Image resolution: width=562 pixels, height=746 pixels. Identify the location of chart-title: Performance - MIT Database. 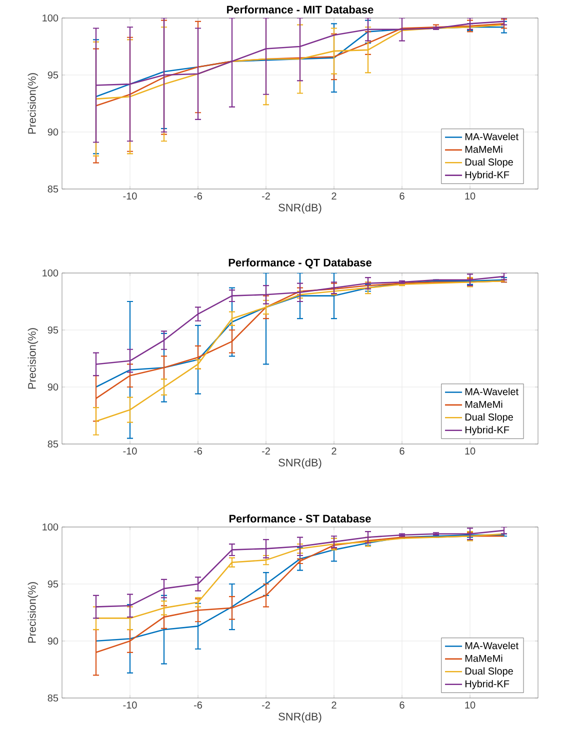
(300, 9).